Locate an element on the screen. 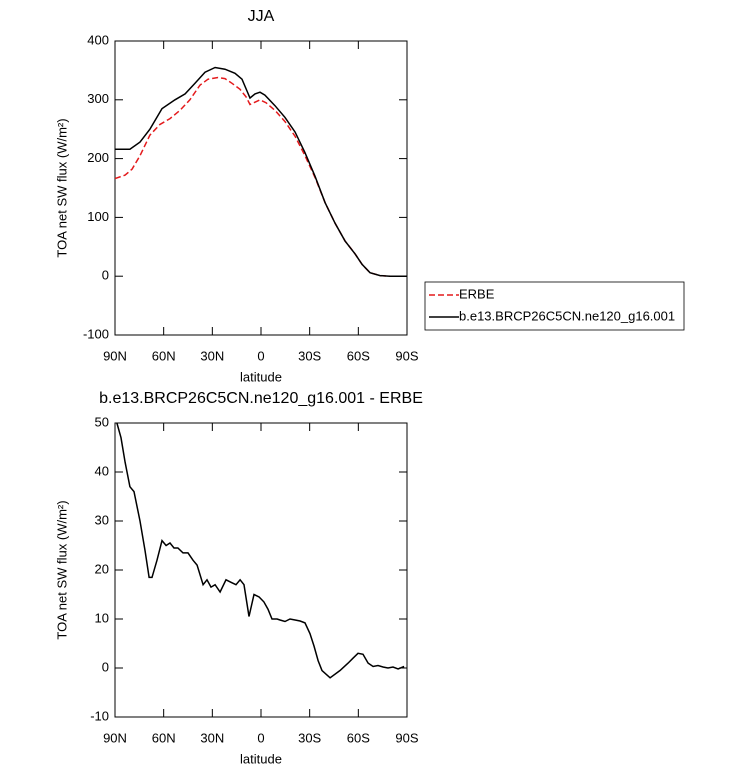 The height and width of the screenshot is (771, 733). legend-box is located at coordinates (554, 306).